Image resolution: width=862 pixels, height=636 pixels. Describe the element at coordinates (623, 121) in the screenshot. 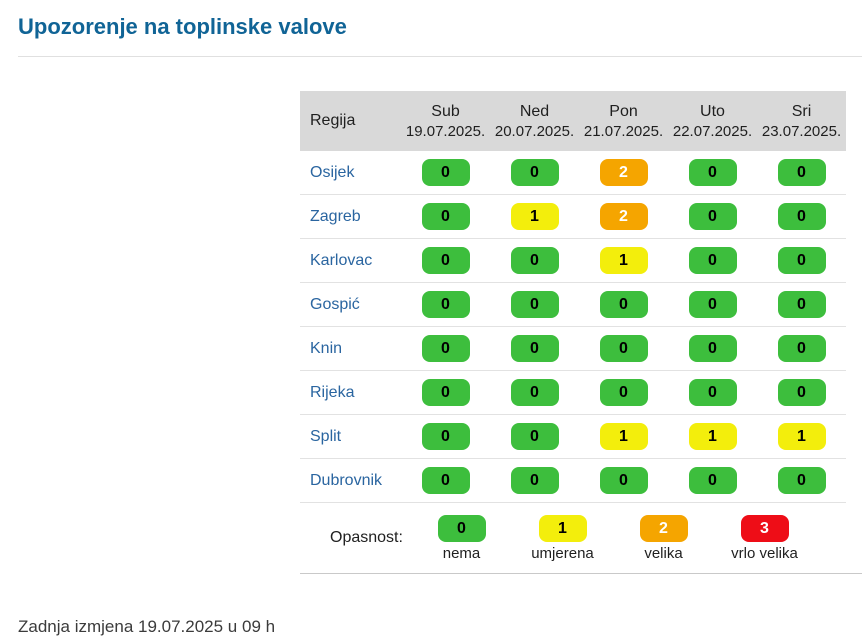

I see `column-header-day-pon: Pon 21.07.2025.` at that location.